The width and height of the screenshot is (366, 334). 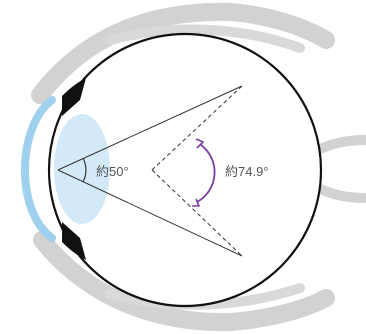 I want to click on retina-arc-arrow-bottom, so click(x=196, y=202).